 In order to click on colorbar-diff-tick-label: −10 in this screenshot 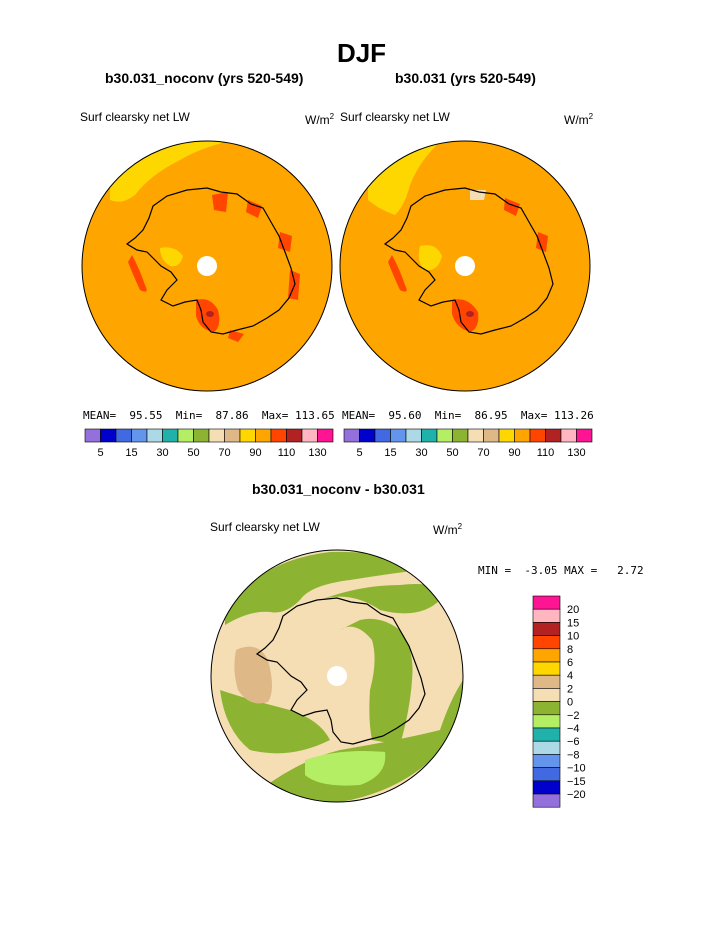, I will do `click(576, 769)`.